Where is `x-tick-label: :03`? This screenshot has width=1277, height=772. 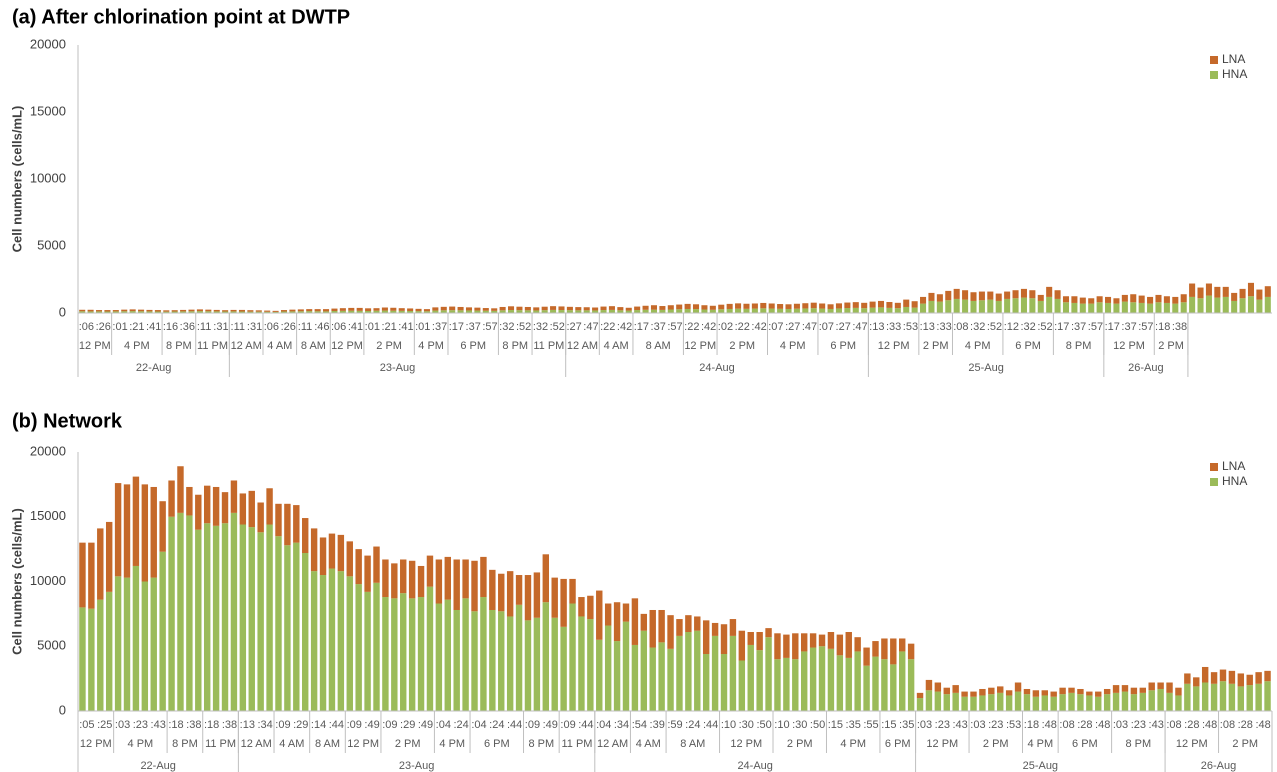
x-tick-label: :03 is located at coordinates (1120, 725).